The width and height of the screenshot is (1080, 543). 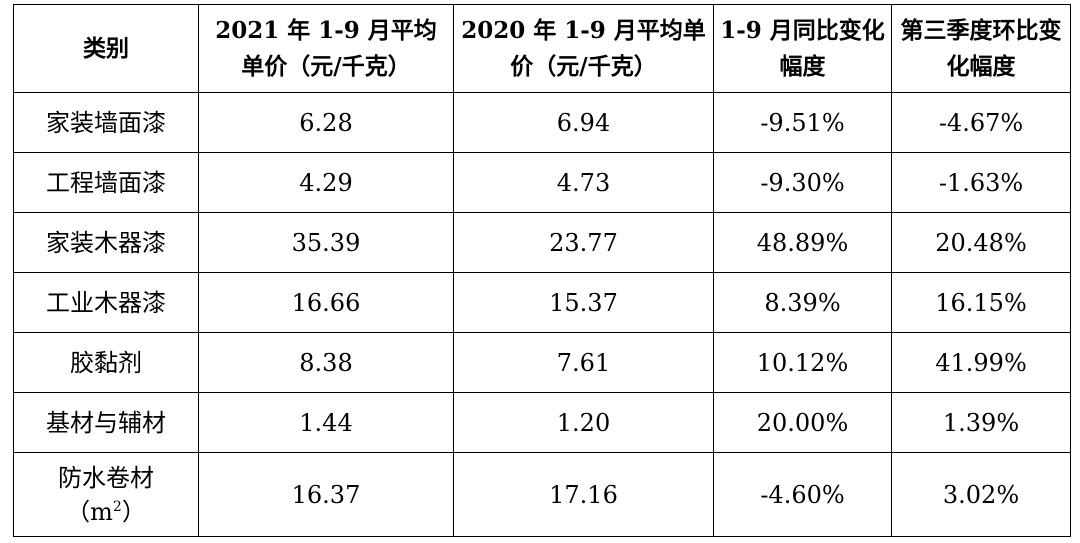 What do you see at coordinates (106, 494) in the screenshot?
I see `cell-category: 防水卷材 （m2）` at bounding box center [106, 494].